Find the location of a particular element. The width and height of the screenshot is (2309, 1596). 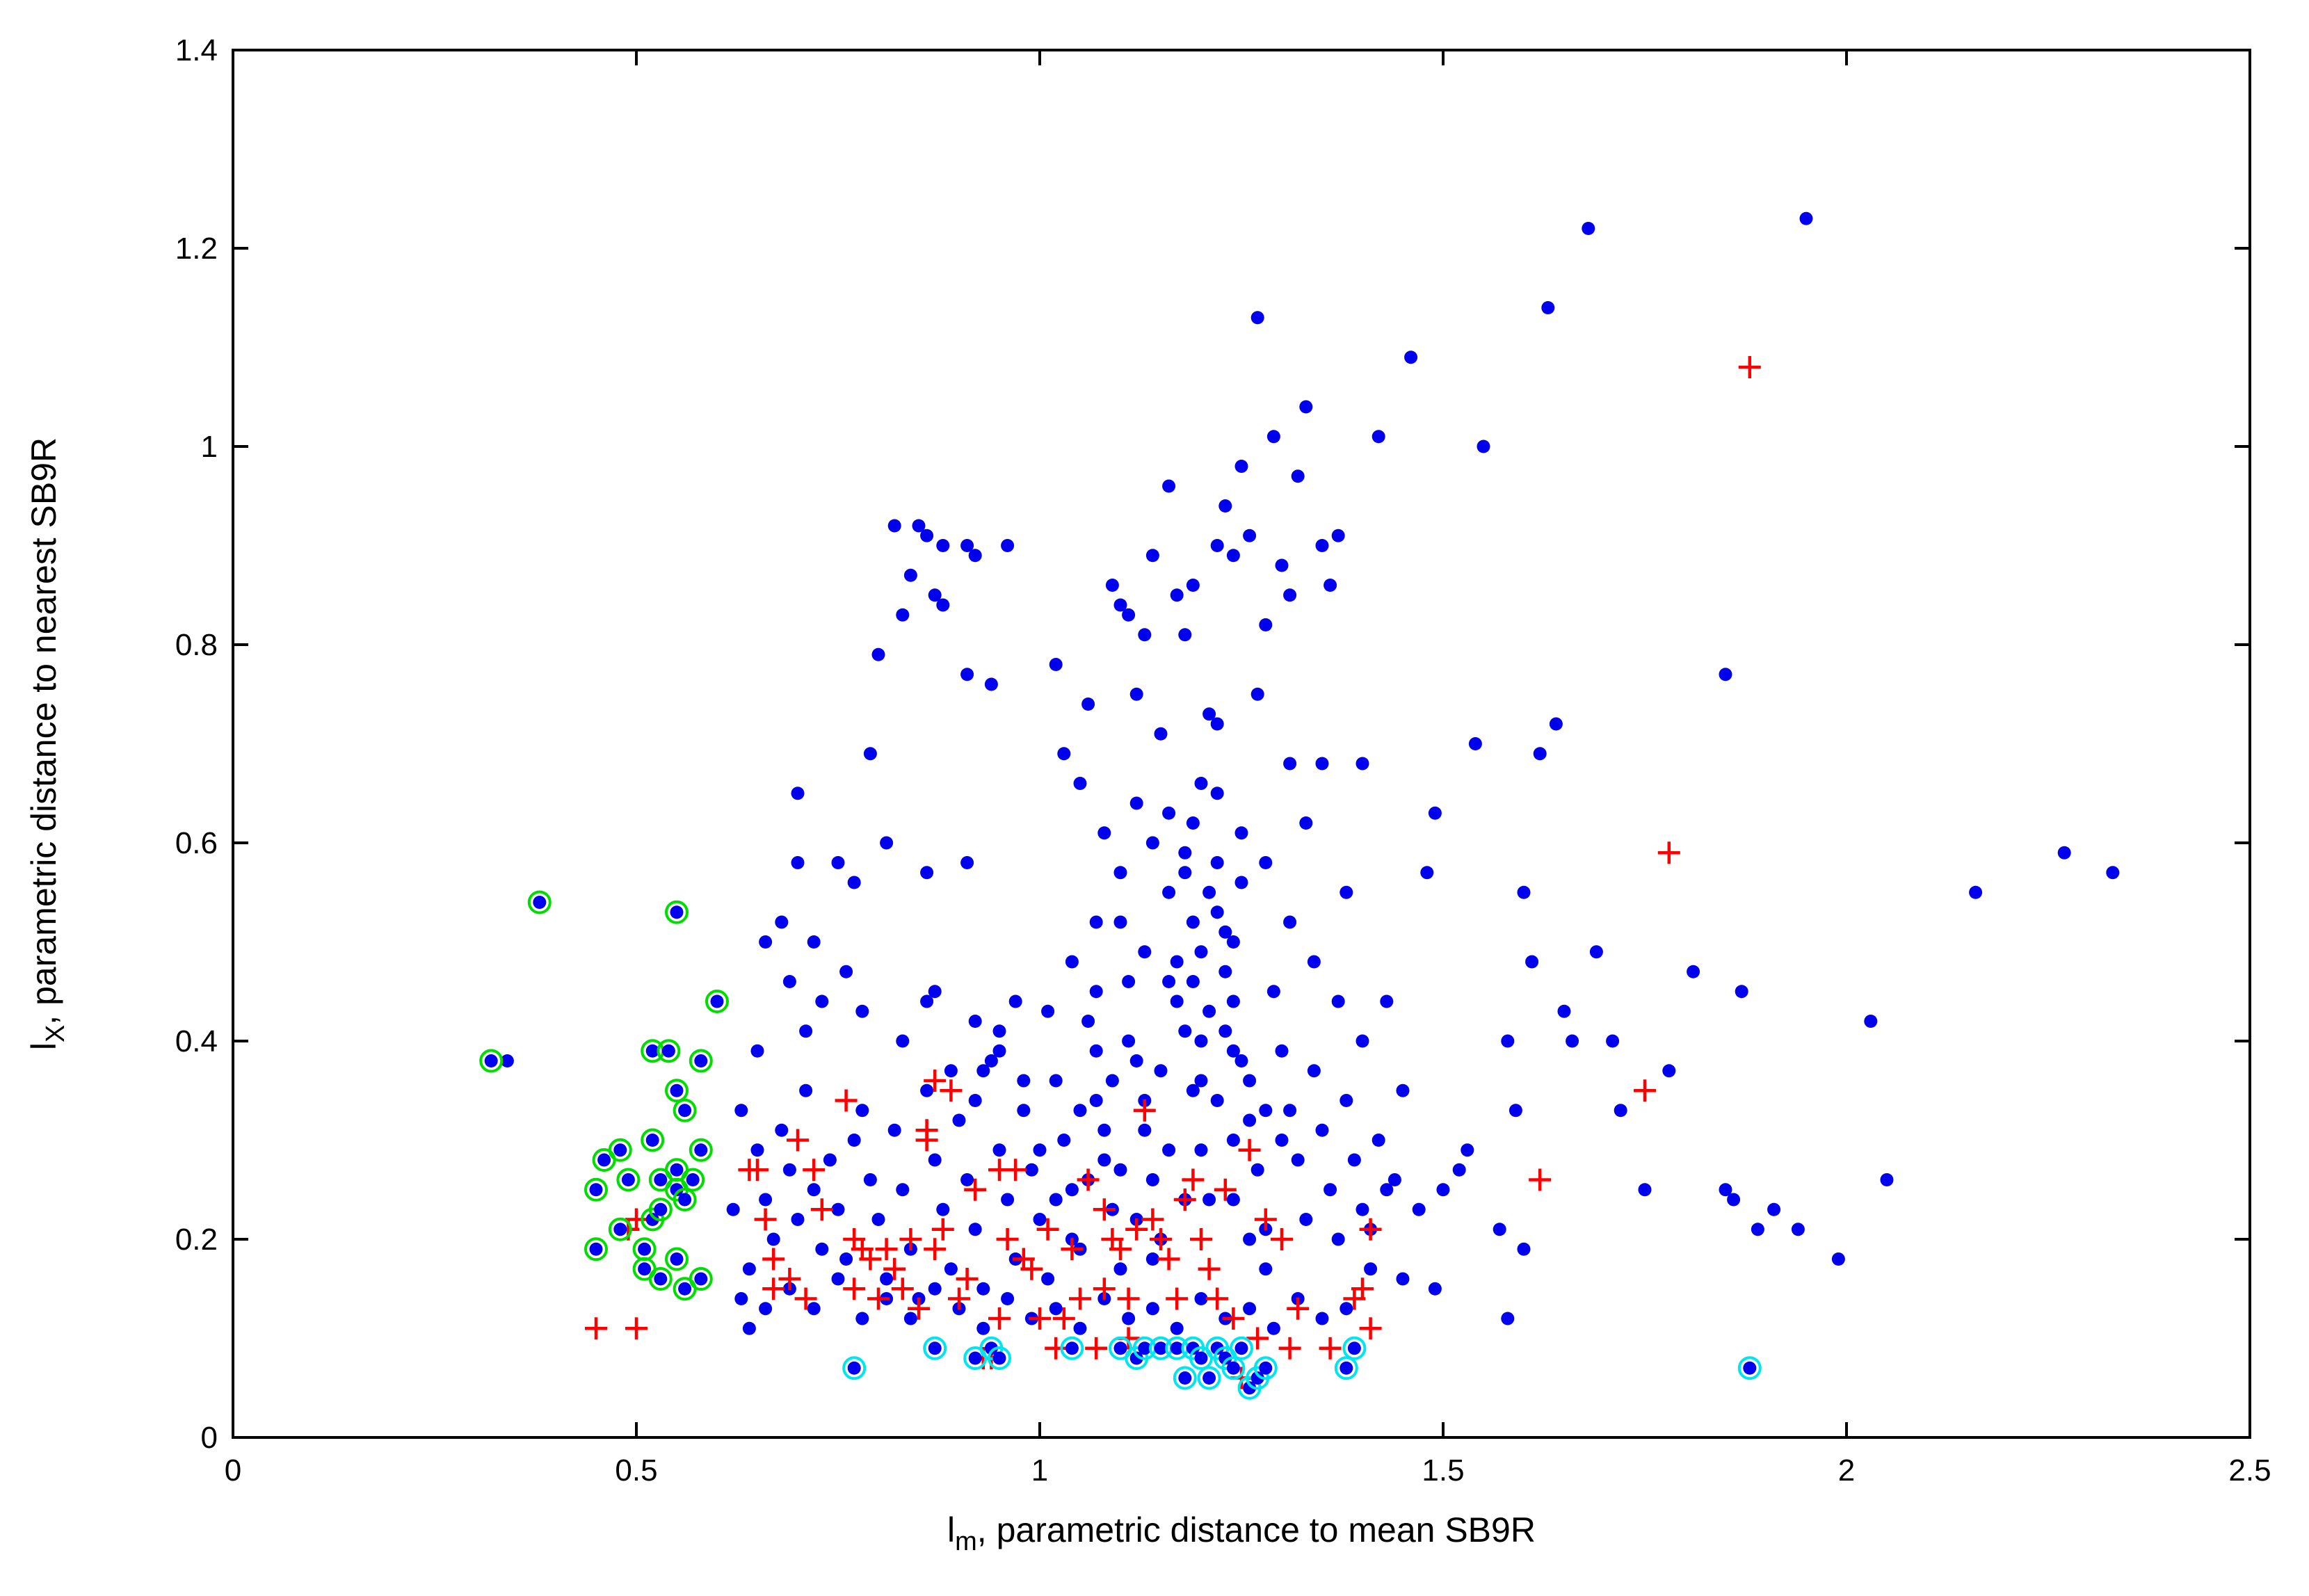

x-tick-label: 2 is located at coordinates (1847, 1470).